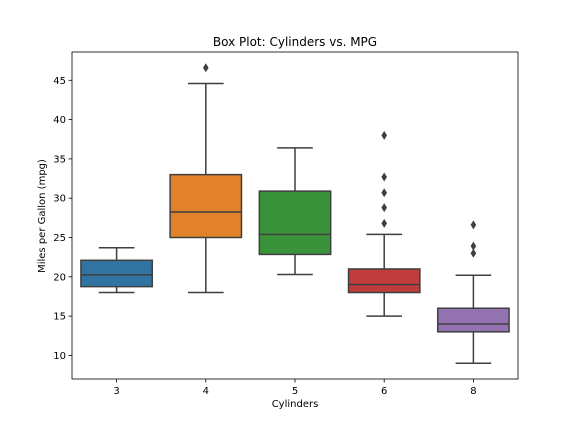 The height and width of the screenshot is (432, 576). I want to click on chart-title: Box Plot: Cylinders vs. MPG, so click(295, 42).